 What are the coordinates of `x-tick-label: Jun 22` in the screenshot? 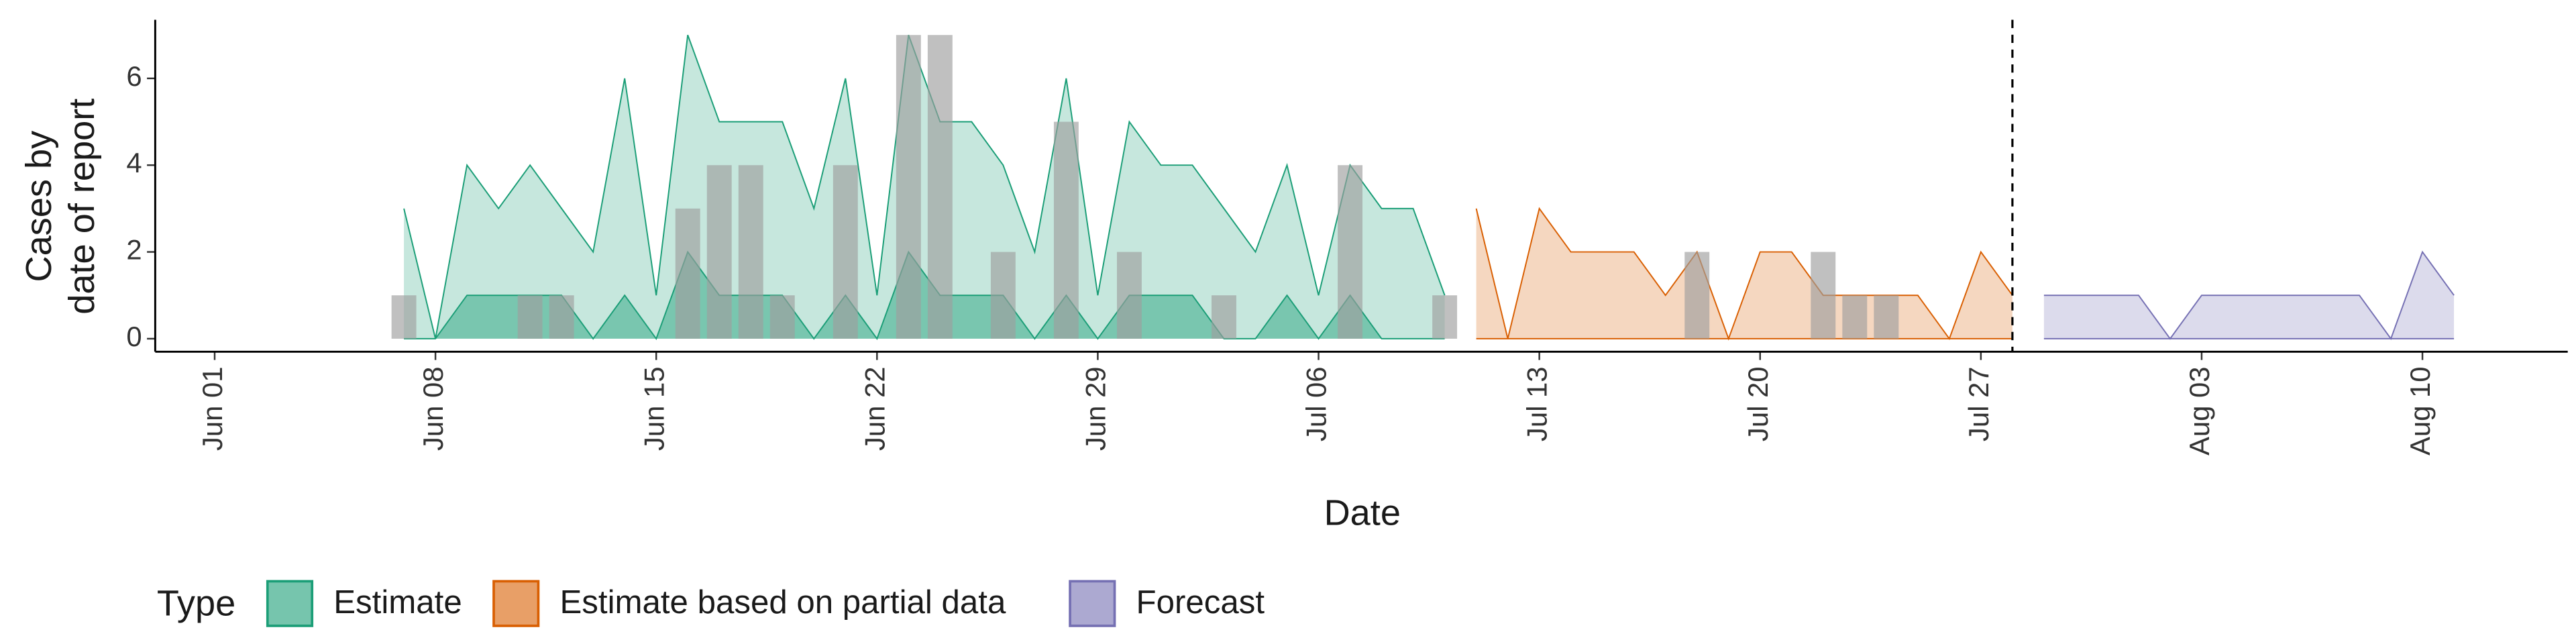 It's located at (874, 408).